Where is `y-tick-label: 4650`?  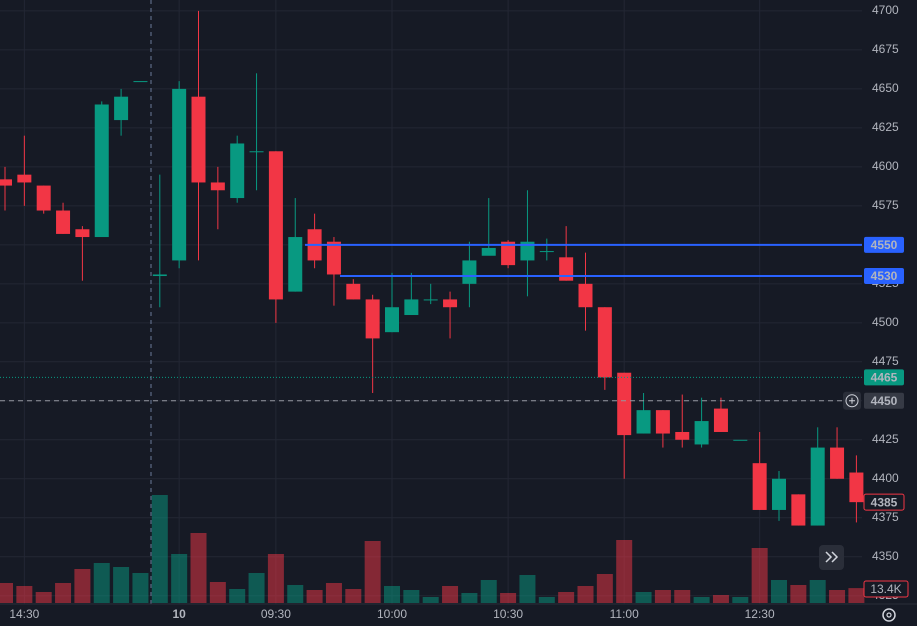 y-tick-label: 4650 is located at coordinates (885, 88).